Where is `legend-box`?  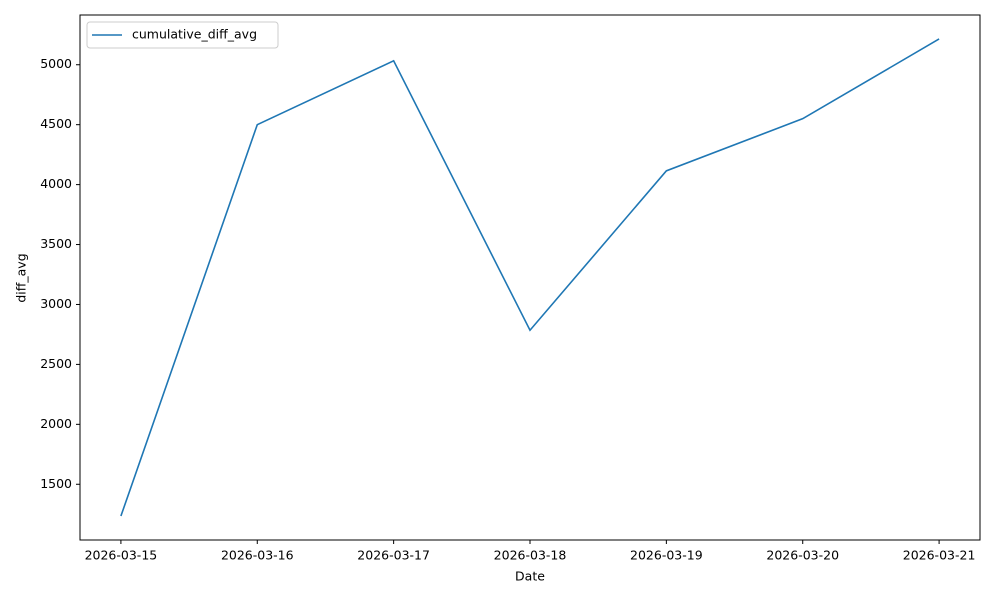
legend-box is located at coordinates (182, 35).